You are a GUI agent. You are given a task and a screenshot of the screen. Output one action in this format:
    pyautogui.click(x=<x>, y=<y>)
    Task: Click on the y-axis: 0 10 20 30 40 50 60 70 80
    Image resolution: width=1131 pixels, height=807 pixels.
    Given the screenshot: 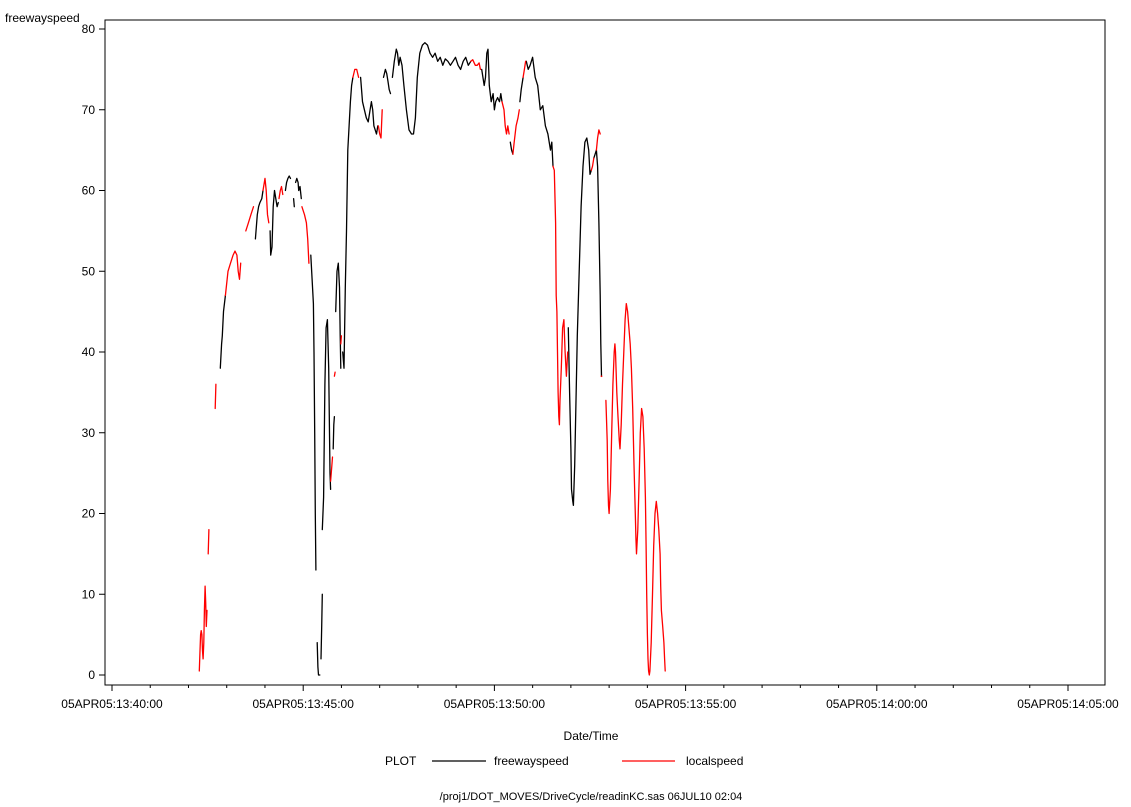 What is the action you would take?
    pyautogui.click(x=93, y=352)
    